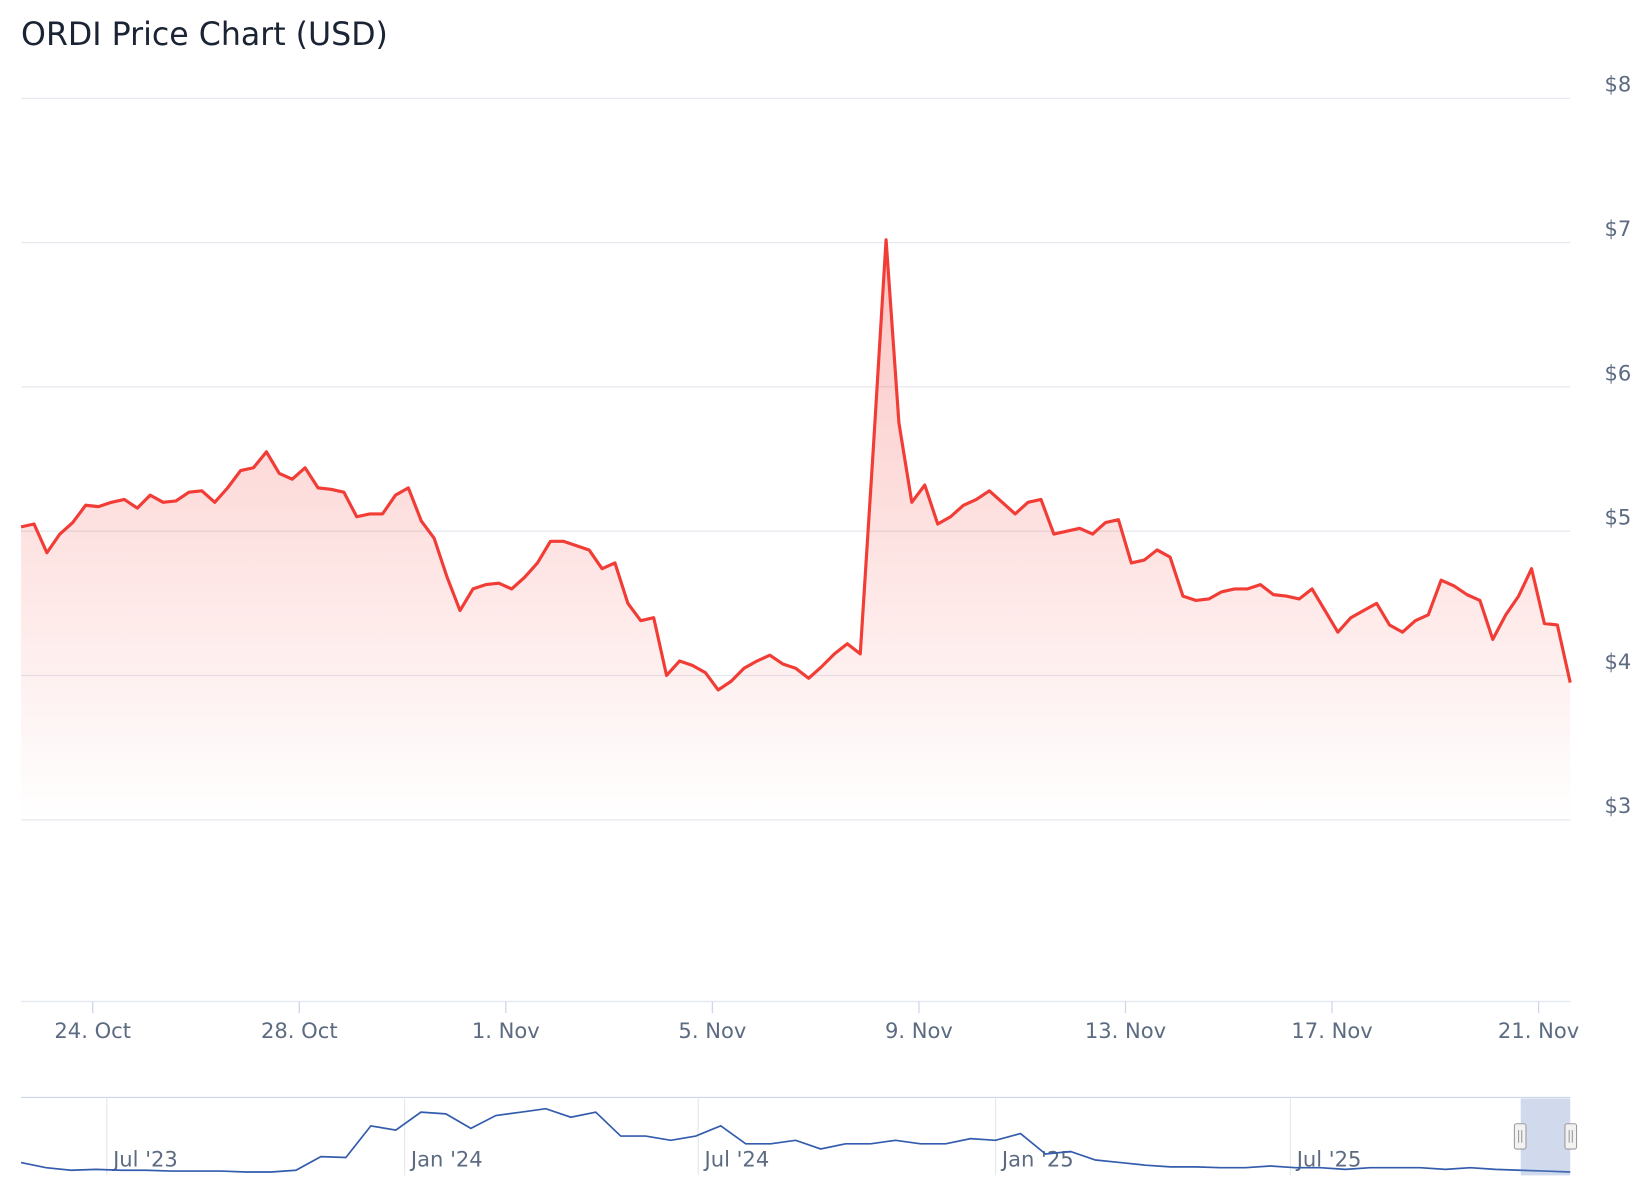  I want to click on navigator-x-label: Jan '25, so click(1037, 1159).